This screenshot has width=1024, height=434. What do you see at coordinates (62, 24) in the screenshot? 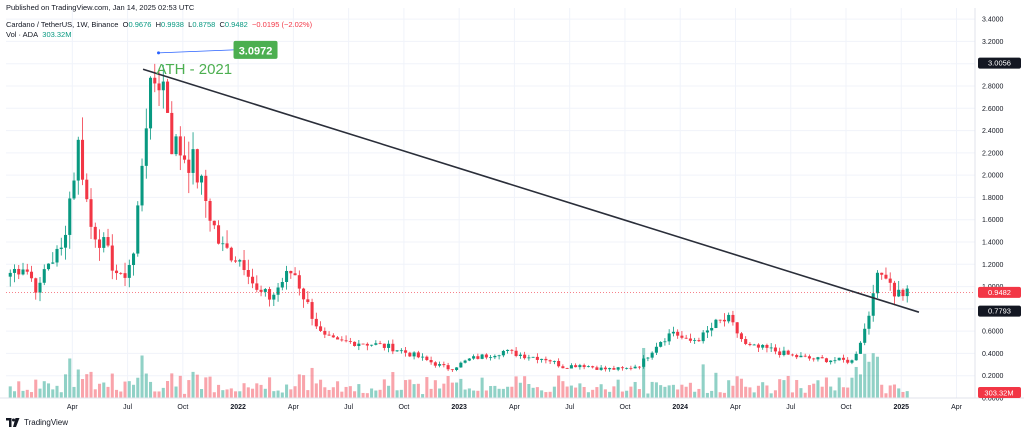
I see `symbol-name: Cardano / TetherUS, 1W, Binance` at bounding box center [62, 24].